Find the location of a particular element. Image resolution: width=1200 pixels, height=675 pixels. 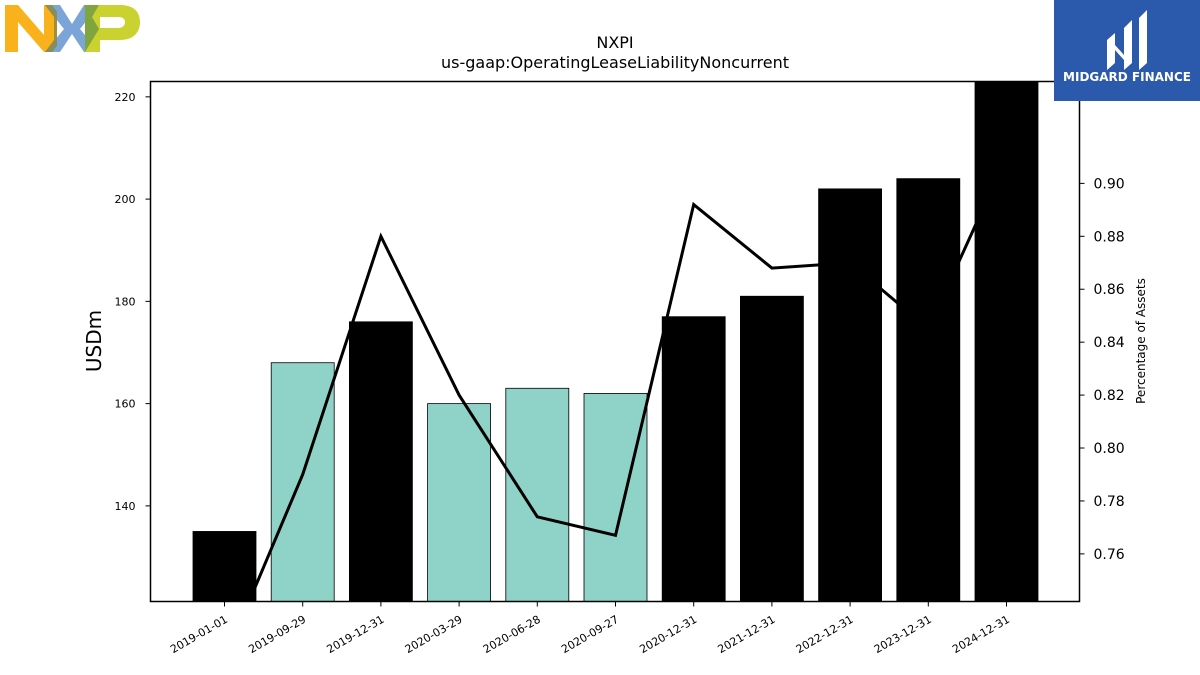

y-tick-label: 140 is located at coordinates (125, 506).